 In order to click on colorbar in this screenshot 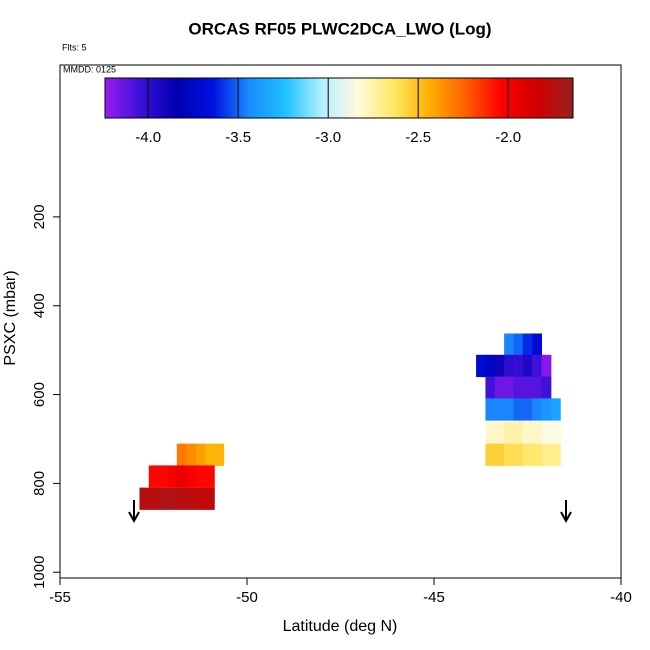, I will do `click(339, 98)`.